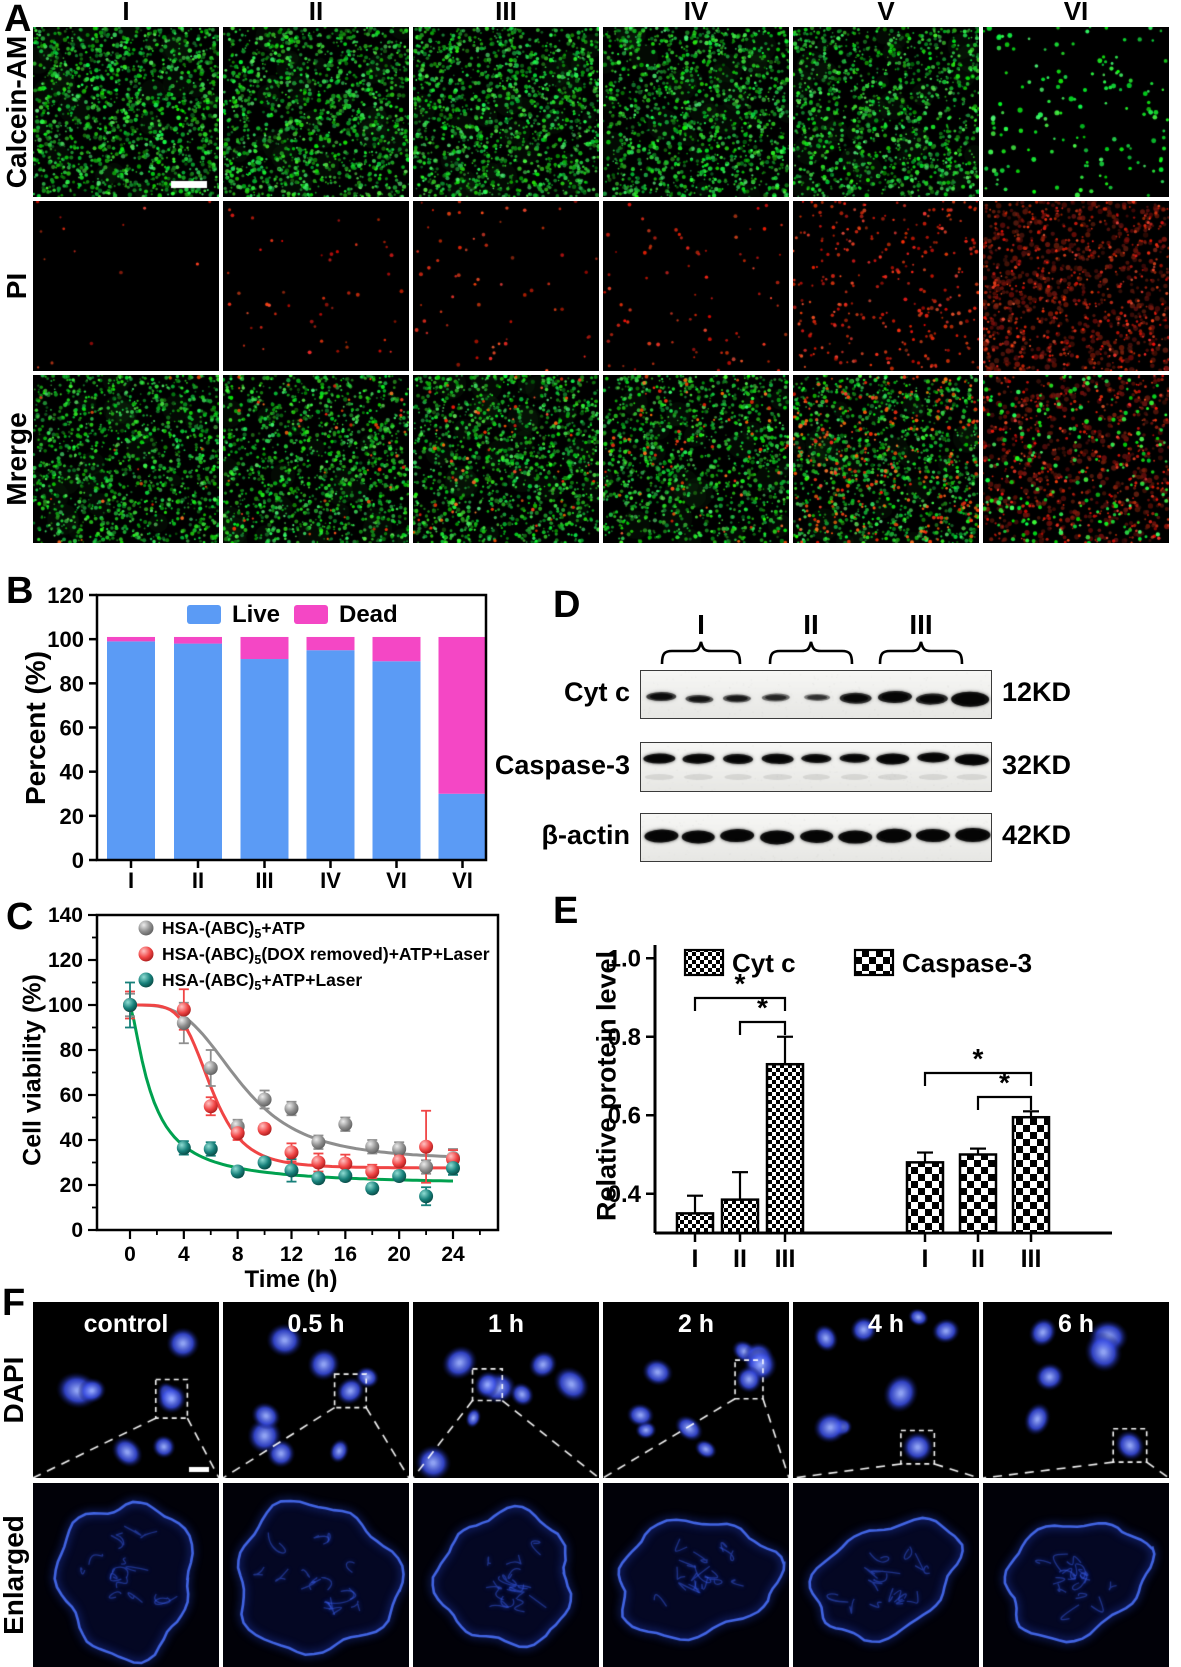 The height and width of the screenshot is (1667, 1181). I want to click on blot-kd-label-32kd: 32KD, so click(1037, 765).